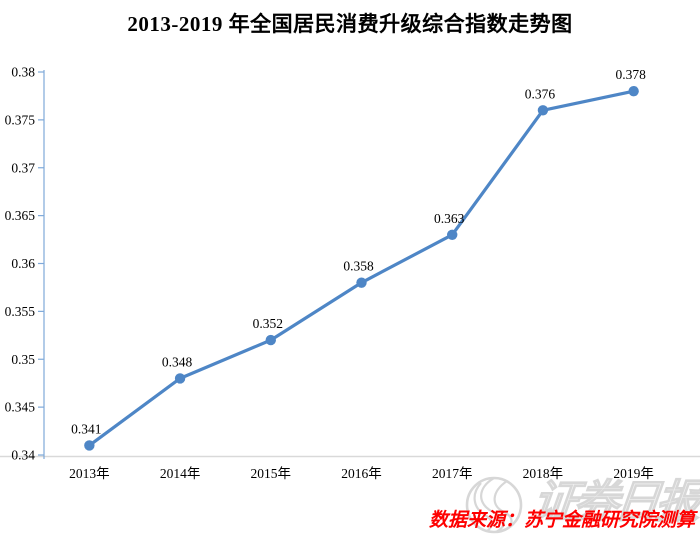 This screenshot has width=700, height=539. What do you see at coordinates (633, 473) in the screenshot?
I see `x-axis-label: 2019年` at bounding box center [633, 473].